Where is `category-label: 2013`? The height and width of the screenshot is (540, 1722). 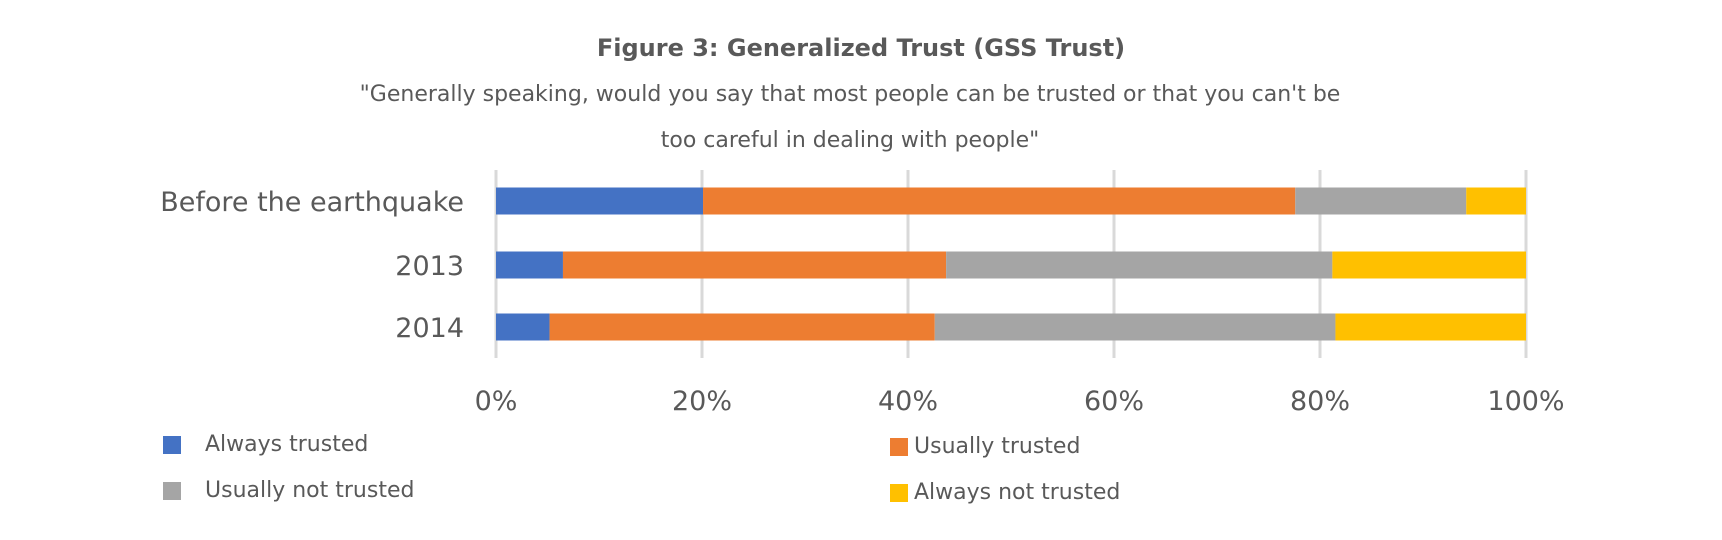
category-label: 2013 is located at coordinates (429, 266).